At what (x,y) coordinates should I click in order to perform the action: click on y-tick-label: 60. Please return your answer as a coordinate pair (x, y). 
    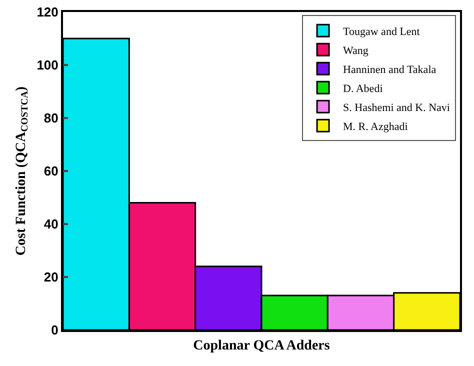
    Looking at the image, I should click on (51, 171).